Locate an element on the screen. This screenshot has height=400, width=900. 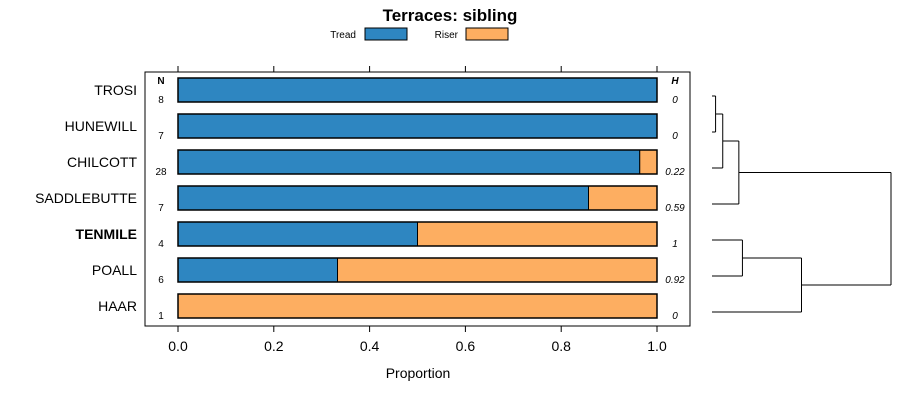
row-chilcott: CHILCOTT 28 0.22 is located at coordinates (376, 163).